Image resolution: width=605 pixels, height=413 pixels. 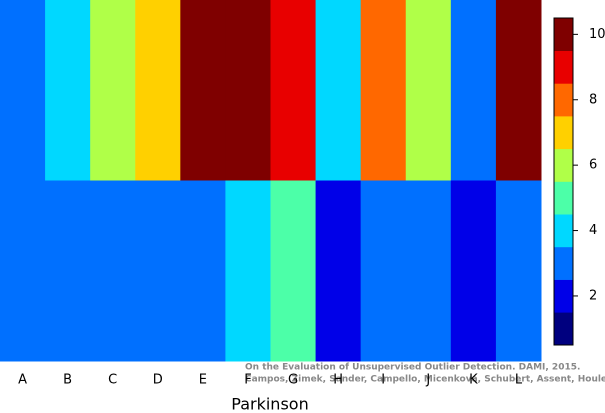 What do you see at coordinates (293, 380) in the screenshot?
I see `x-tick-label: G` at bounding box center [293, 380].